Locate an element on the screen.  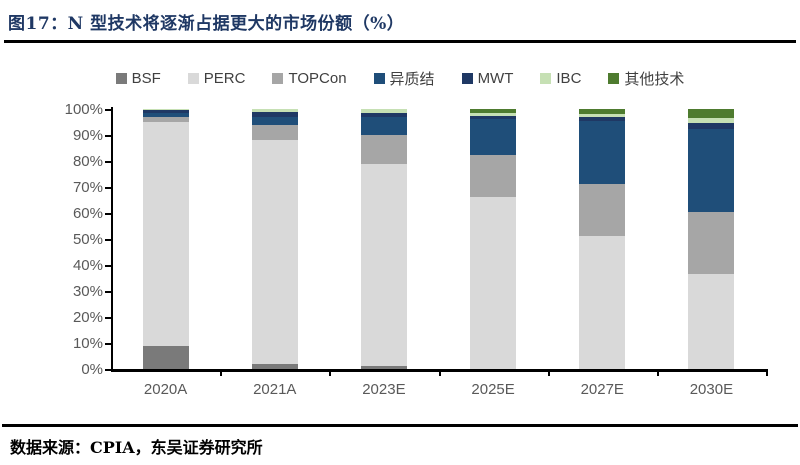
legend-item: IBC is located at coordinates (560, 78).